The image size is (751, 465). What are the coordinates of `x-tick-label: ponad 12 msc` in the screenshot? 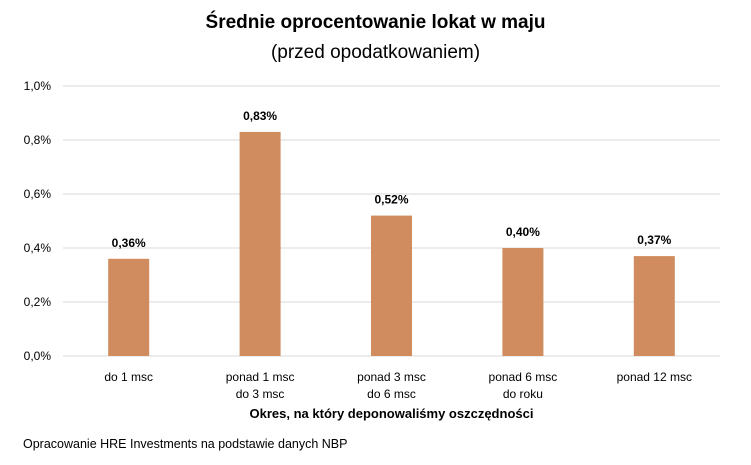 It's located at (654, 377).